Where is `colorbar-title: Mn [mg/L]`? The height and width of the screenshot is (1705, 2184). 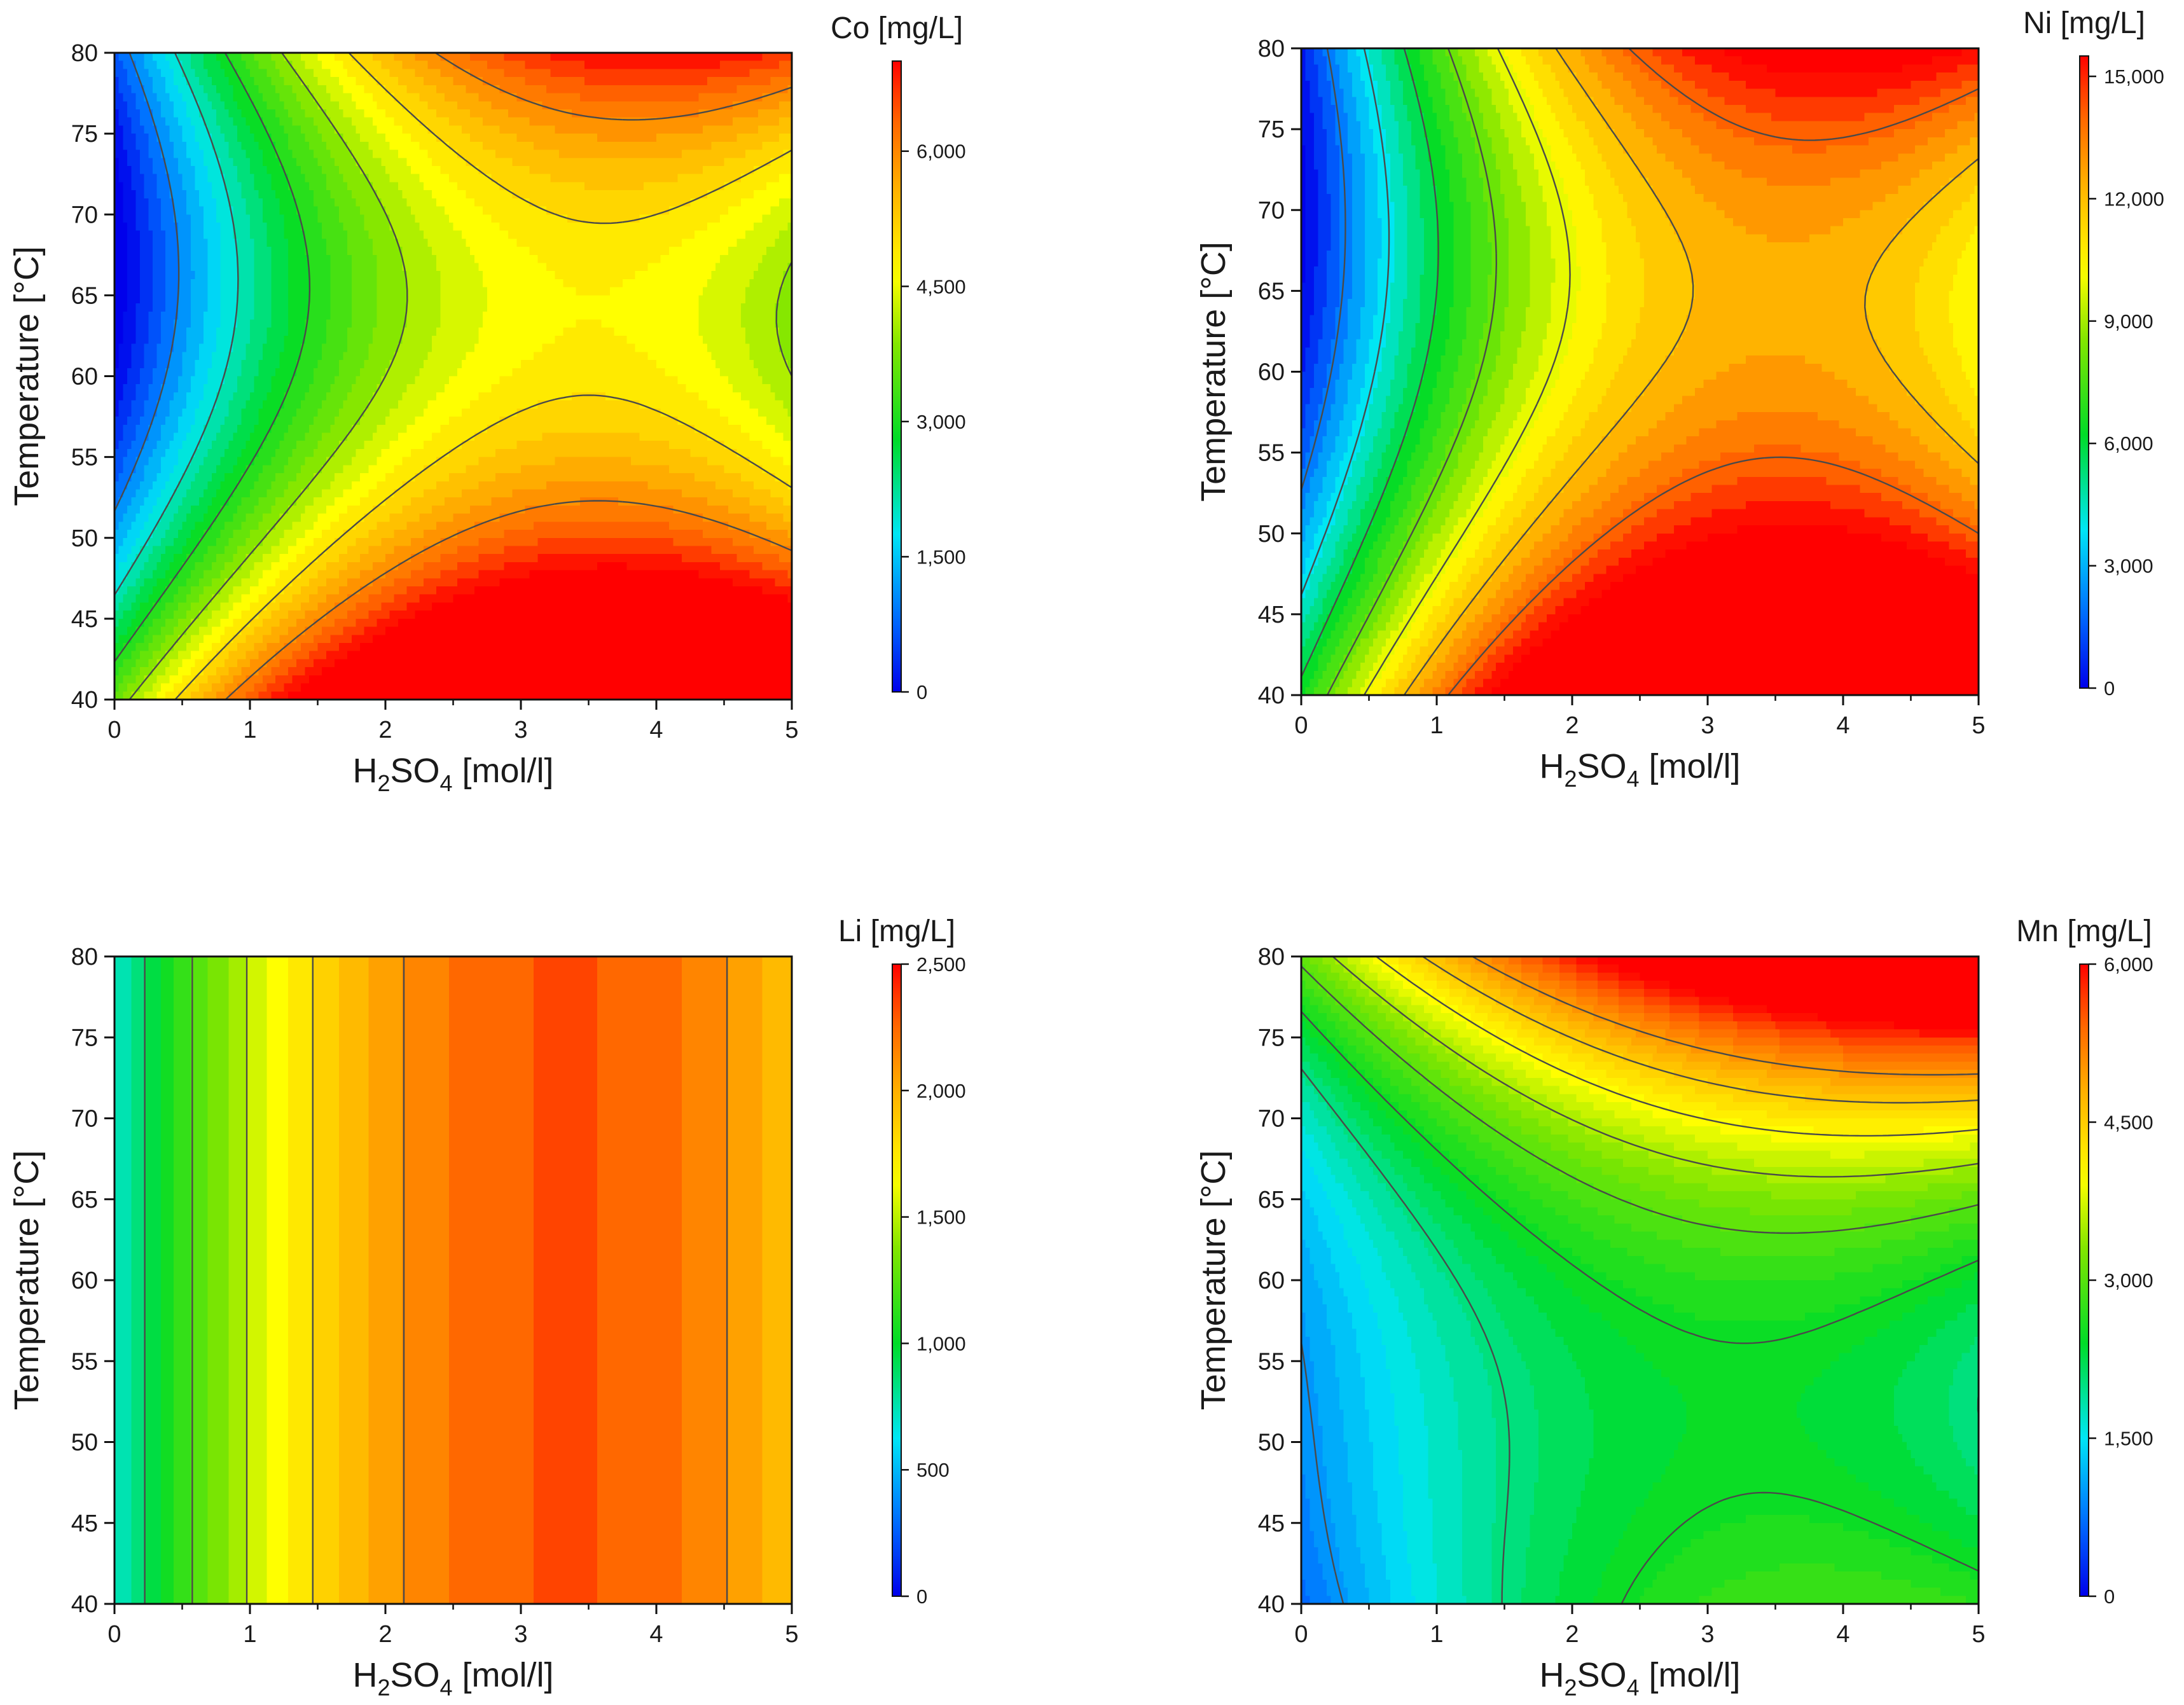
colorbar-title: Mn [mg/L] is located at coordinates (2084, 931).